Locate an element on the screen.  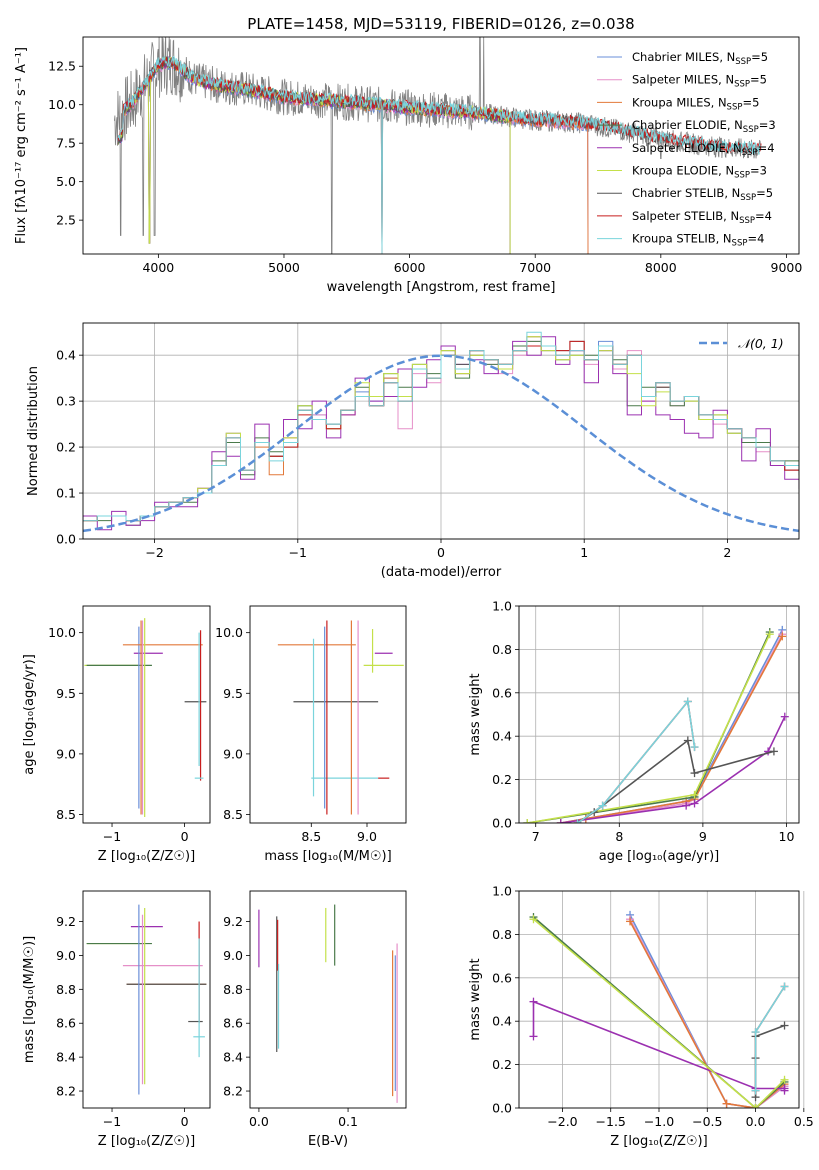
histogram-step-chabrier-stelib is located at coordinates (441, 439).